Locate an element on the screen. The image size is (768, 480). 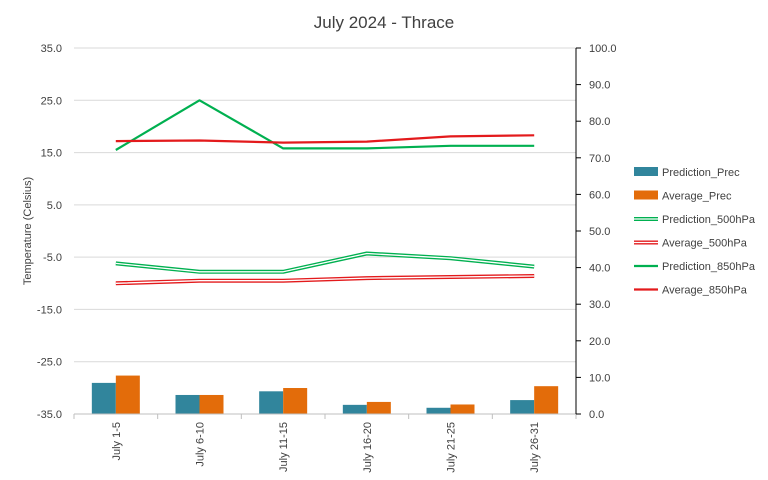
legend-prediction-850hpa-label: Prediction_850hPa is located at coordinates (709, 267).